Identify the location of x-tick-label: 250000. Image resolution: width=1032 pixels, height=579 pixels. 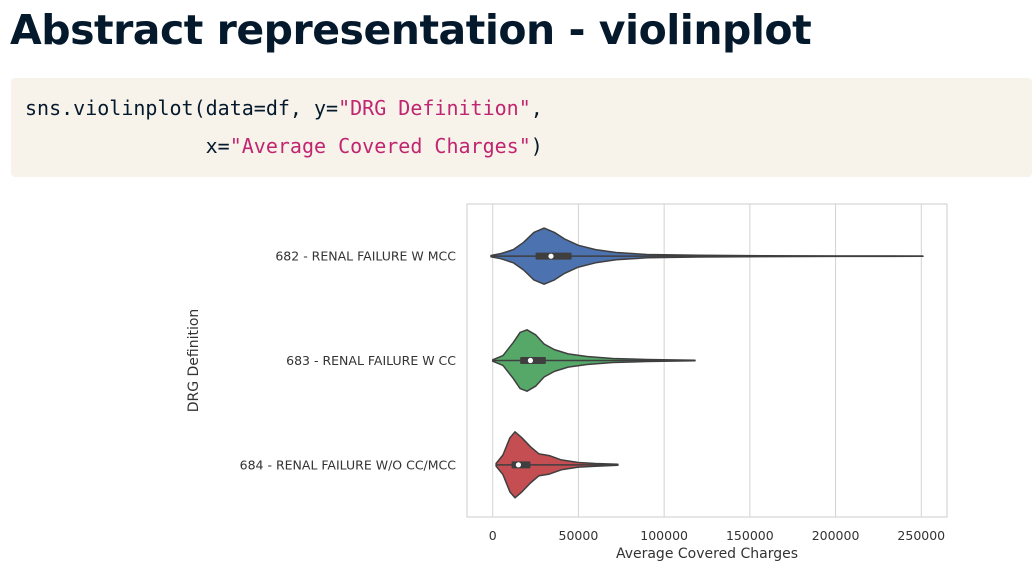
(921, 535).